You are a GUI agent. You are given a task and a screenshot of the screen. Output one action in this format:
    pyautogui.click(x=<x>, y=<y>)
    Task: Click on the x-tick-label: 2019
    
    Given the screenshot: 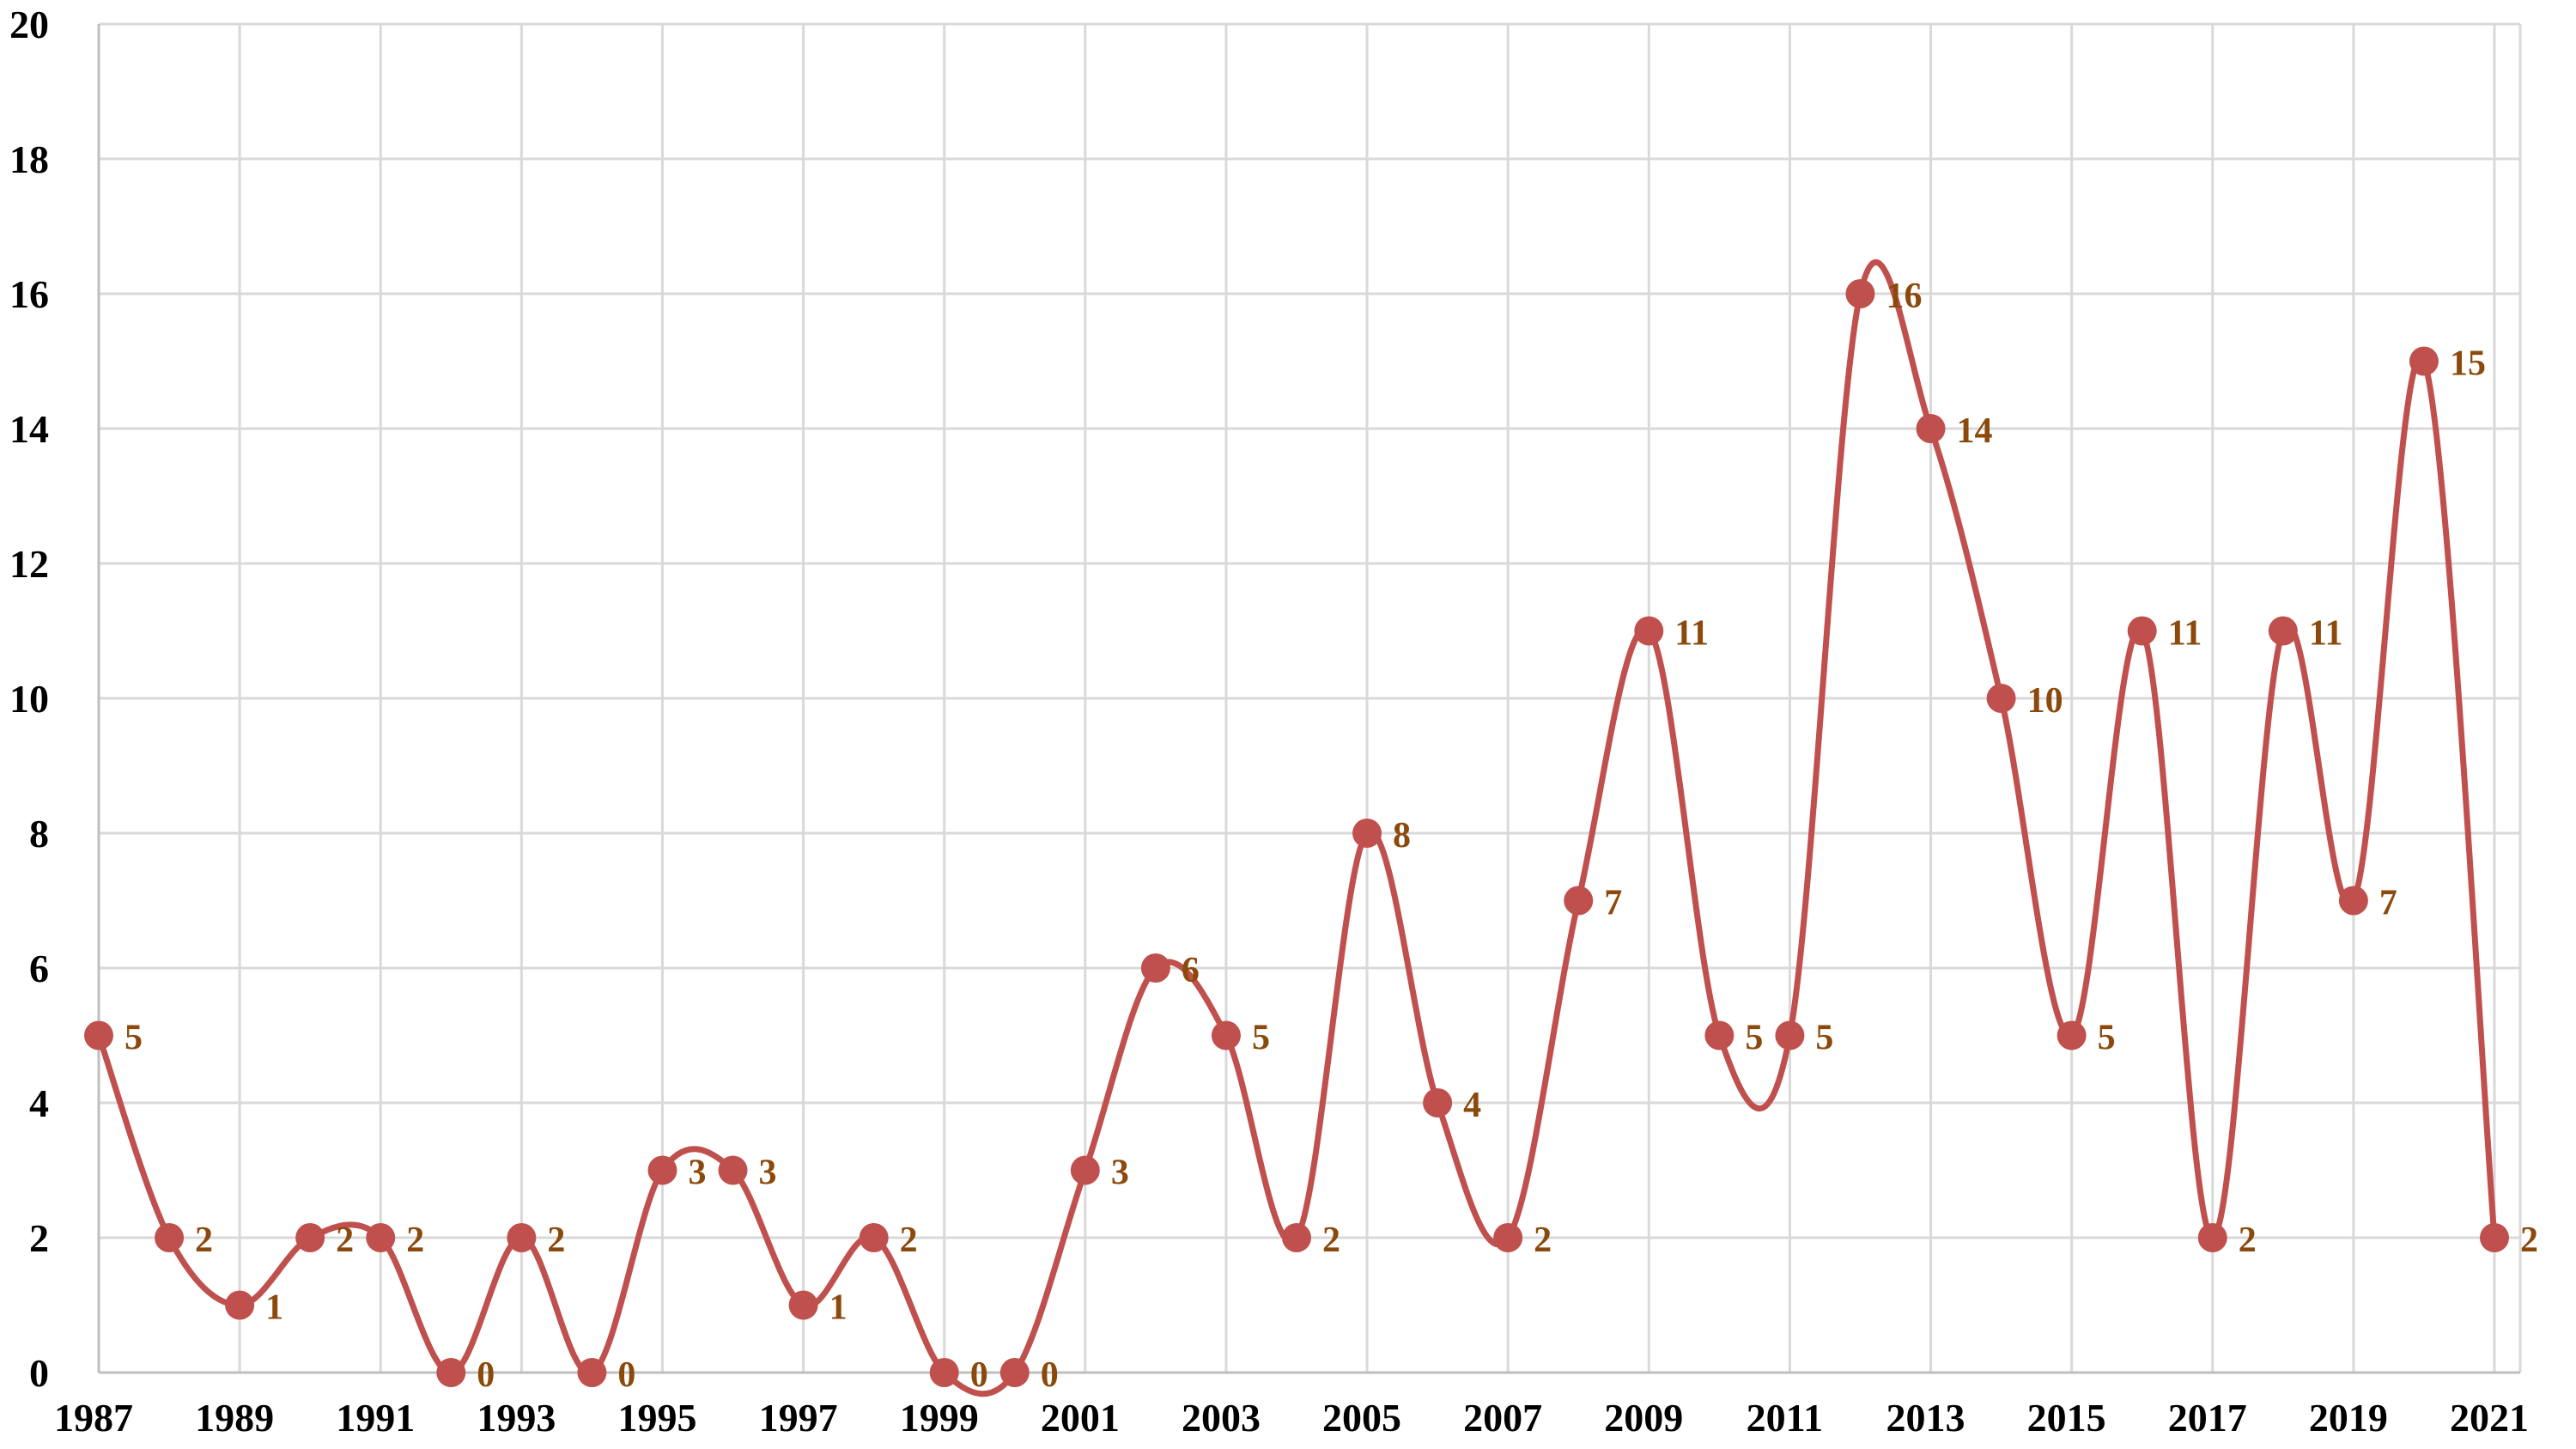 What is the action you would take?
    pyautogui.click(x=2348, y=1418)
    